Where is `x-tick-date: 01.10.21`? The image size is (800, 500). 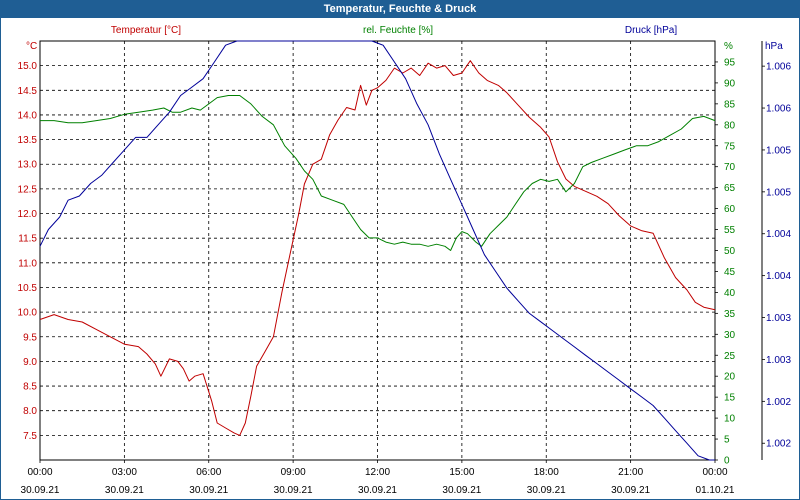 x-tick-date: 01.10.21 is located at coordinates (715, 490).